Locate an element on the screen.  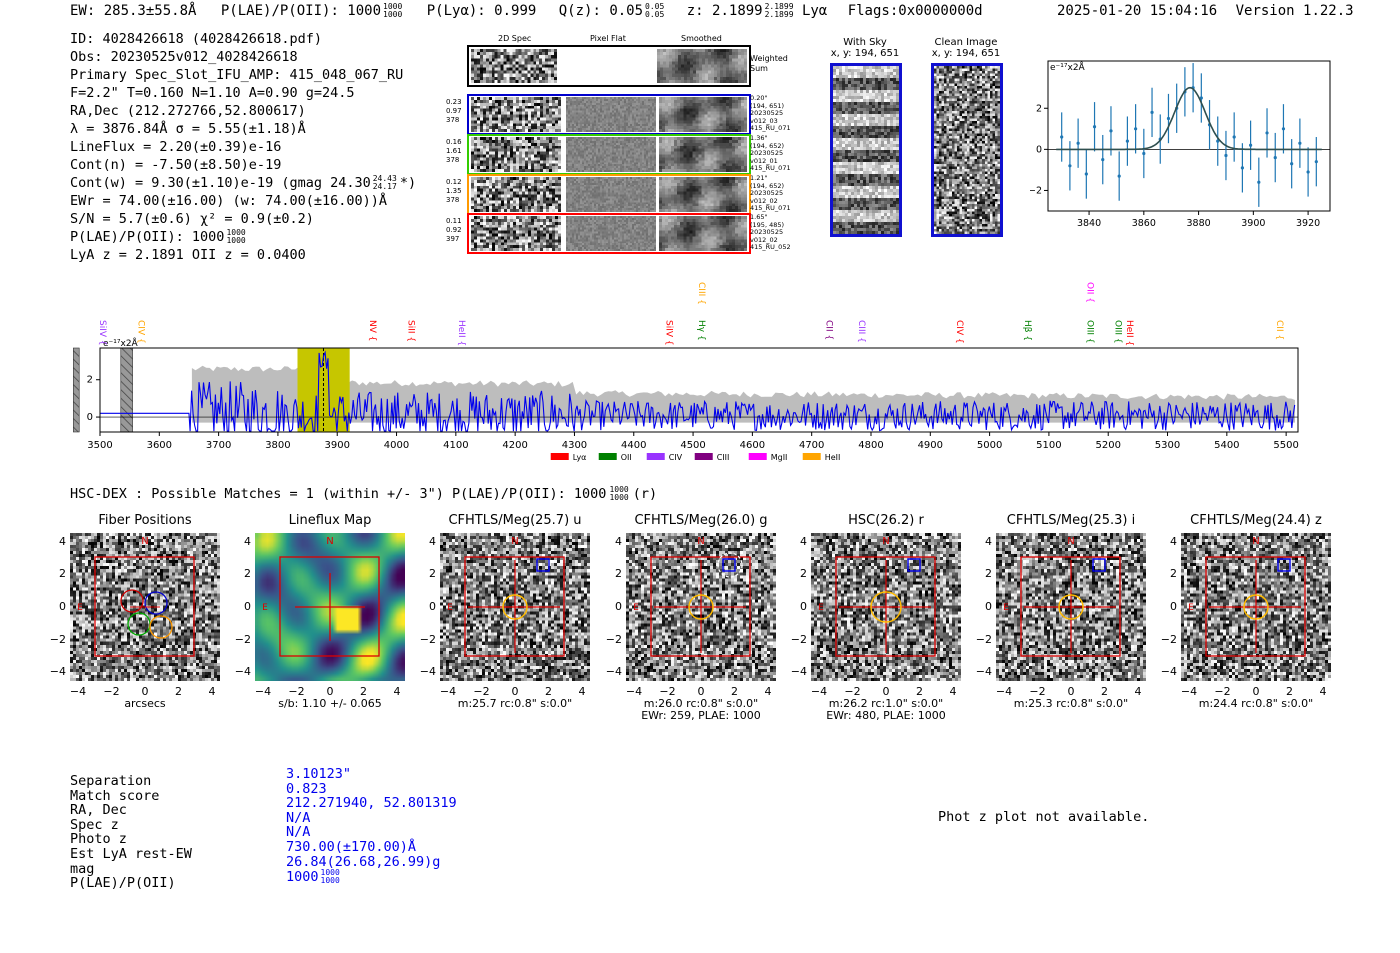
clean-image-title: Clean Image x, y: 194, 651 is located at coordinates (966, 48).